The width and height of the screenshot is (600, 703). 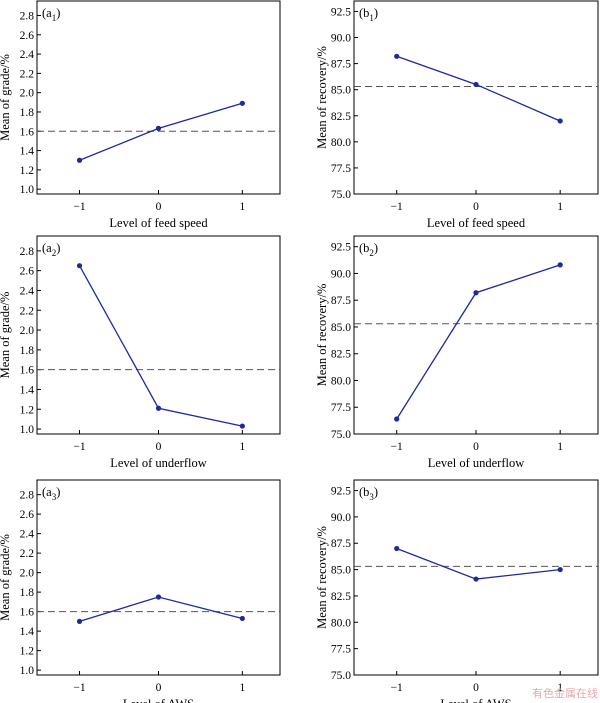 What do you see at coordinates (27, 113) in the screenshot?
I see `y-tick-label: 1.8` at bounding box center [27, 113].